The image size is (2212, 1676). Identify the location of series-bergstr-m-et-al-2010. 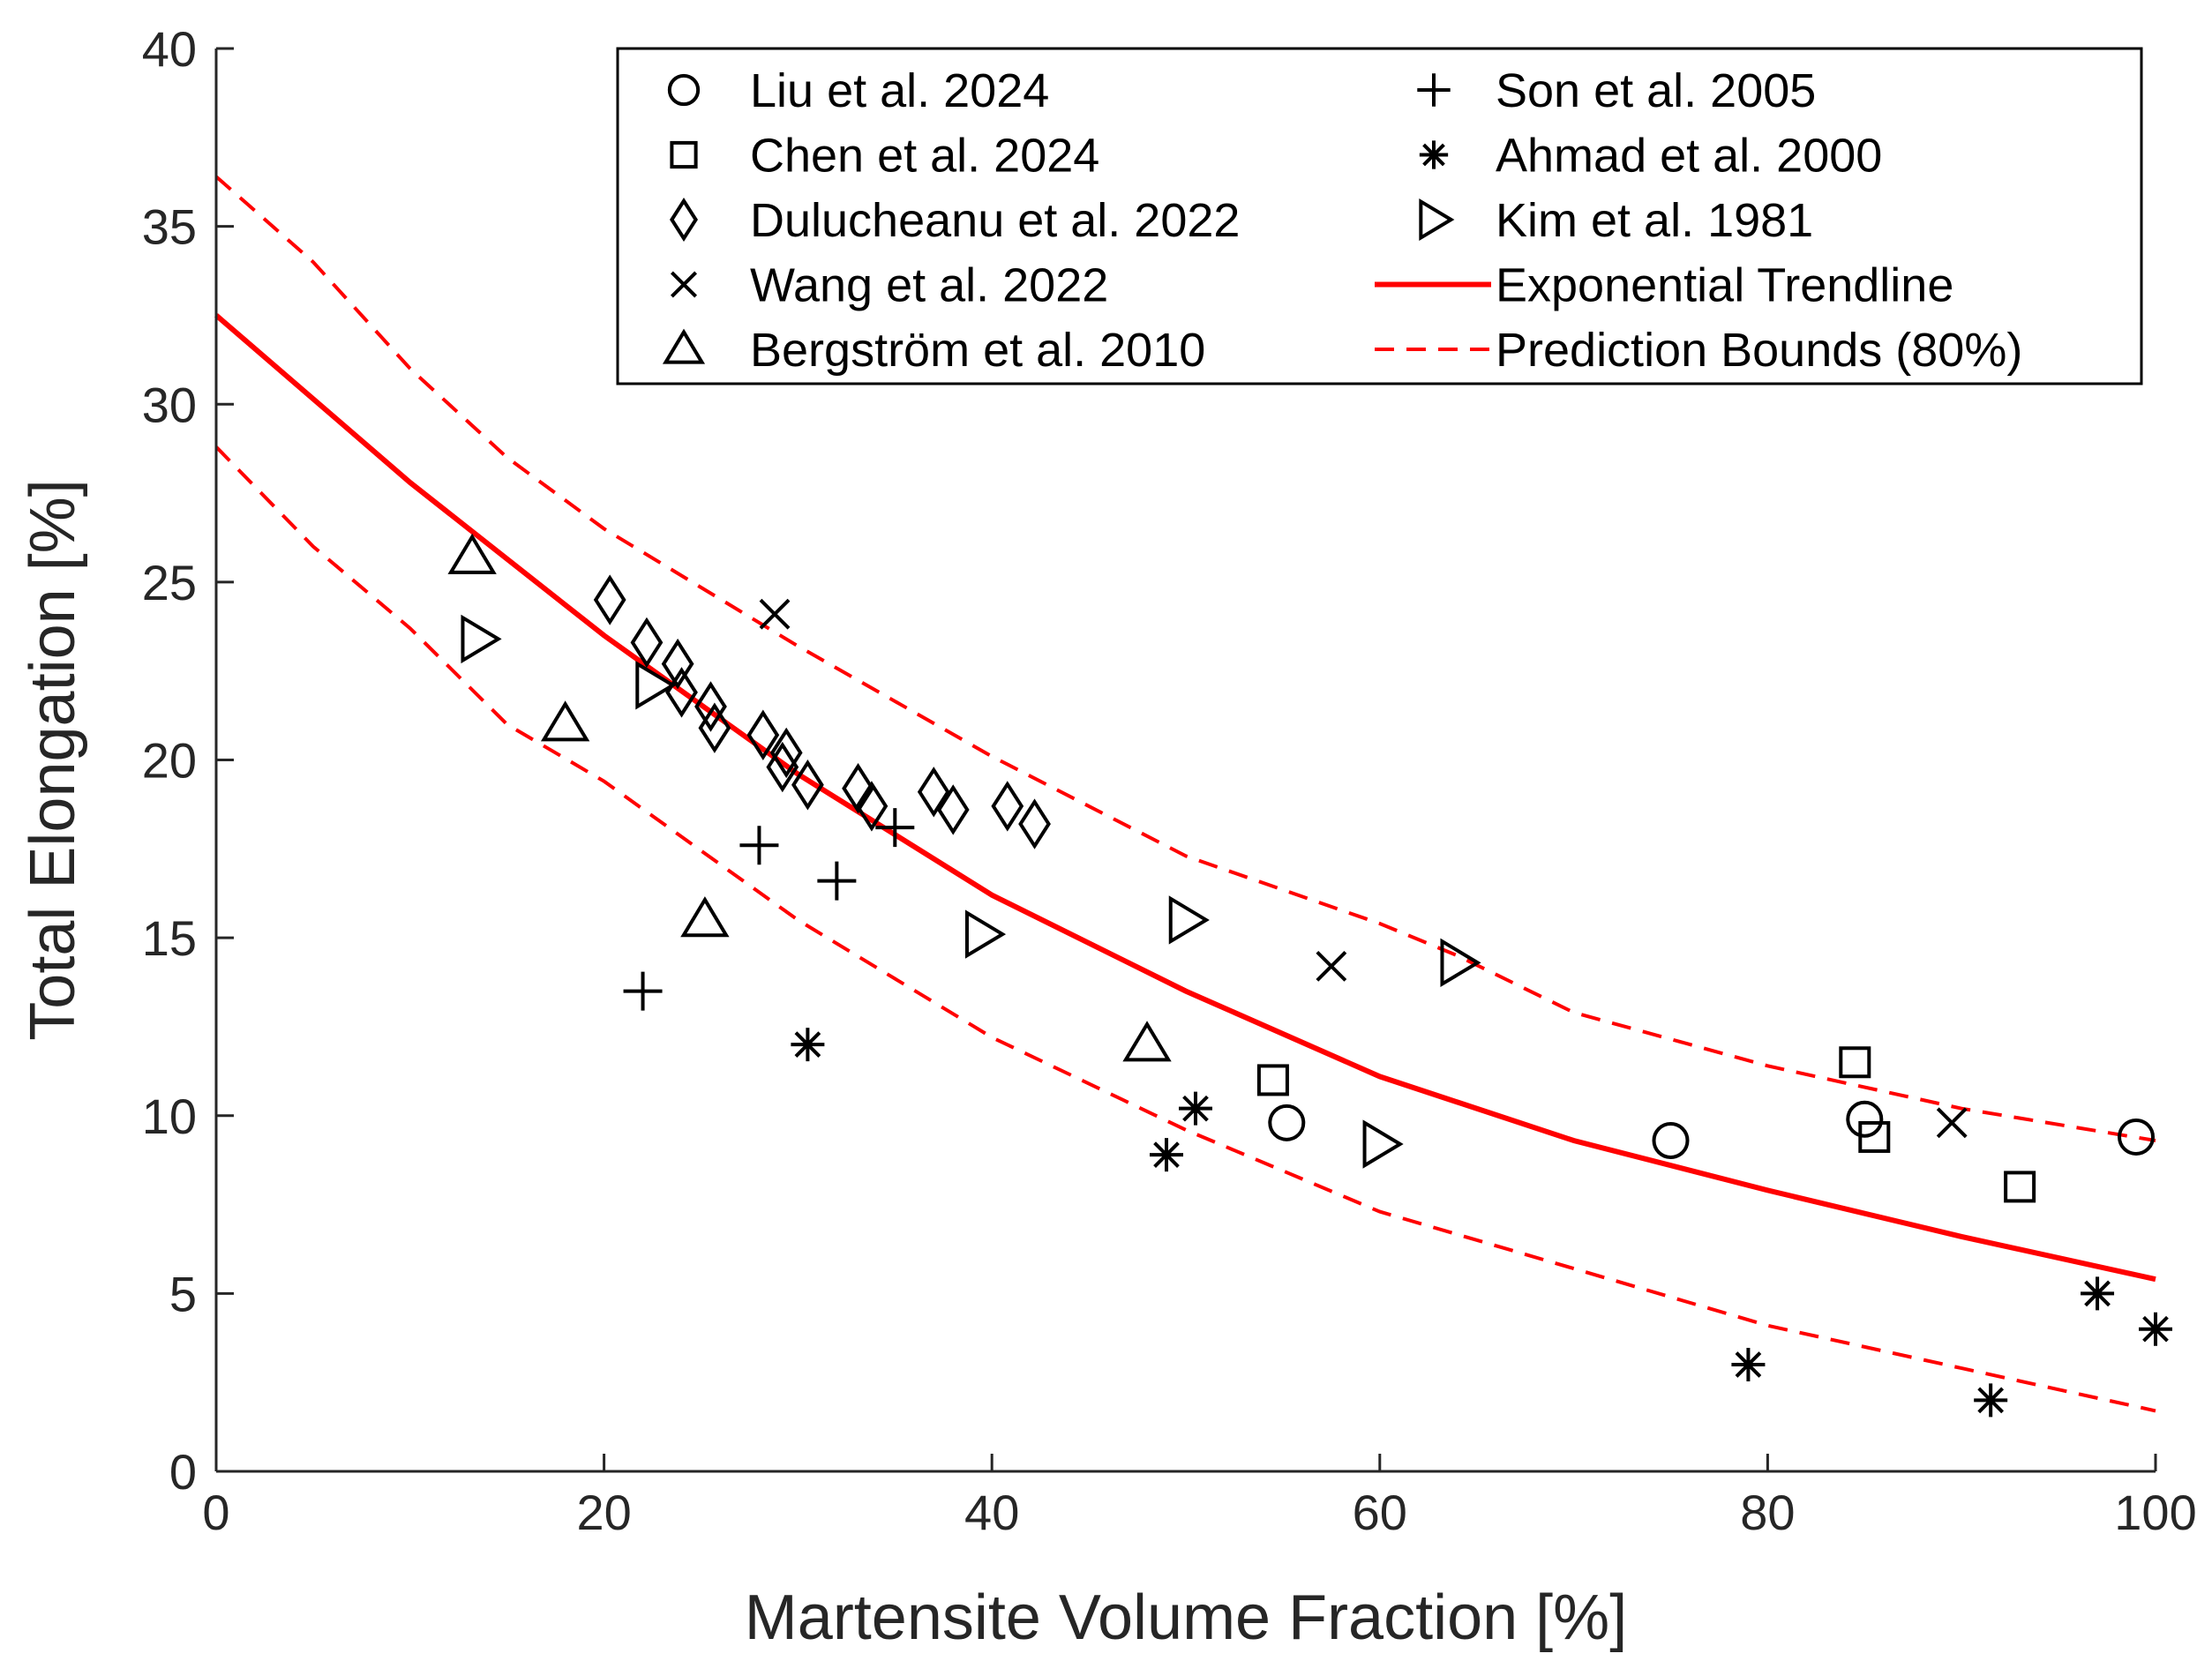
(810, 798).